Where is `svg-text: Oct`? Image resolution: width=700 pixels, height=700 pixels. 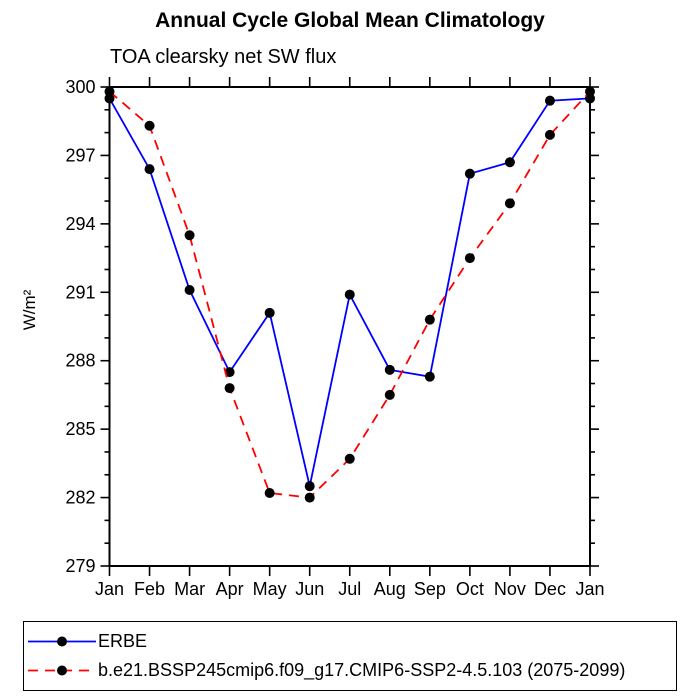
svg-text: Oct is located at coordinates (470, 589).